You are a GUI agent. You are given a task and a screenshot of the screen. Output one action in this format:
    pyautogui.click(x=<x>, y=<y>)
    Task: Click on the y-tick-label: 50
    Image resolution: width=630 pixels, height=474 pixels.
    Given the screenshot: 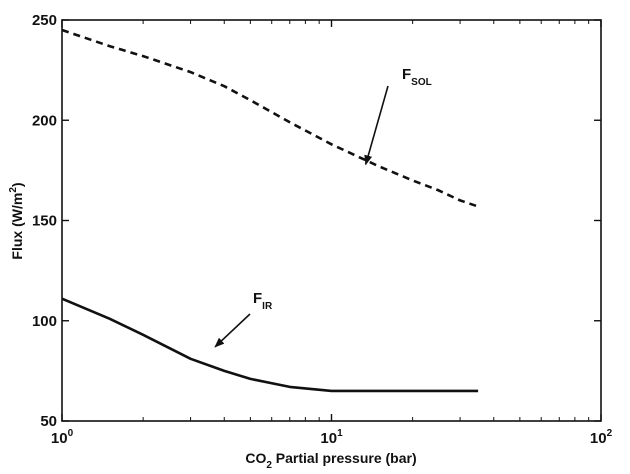 What is the action you would take?
    pyautogui.click(x=48, y=421)
    